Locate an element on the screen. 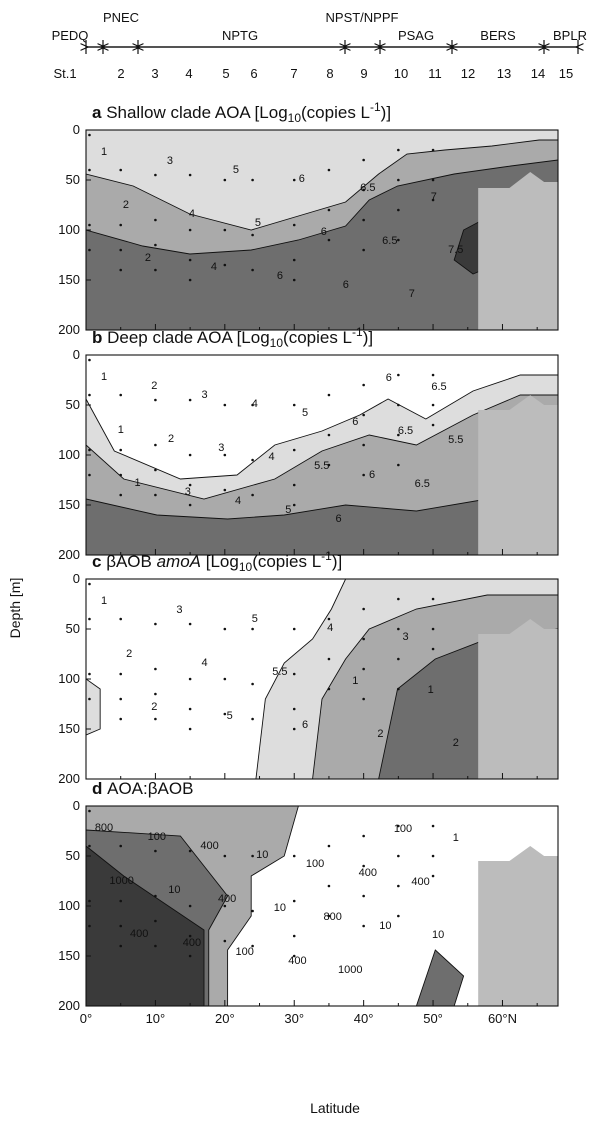 This screenshot has width=596, height=1121. panel-title: a Shallow clade AOA [Log10(copies L-1)] is located at coordinates (241, 112).